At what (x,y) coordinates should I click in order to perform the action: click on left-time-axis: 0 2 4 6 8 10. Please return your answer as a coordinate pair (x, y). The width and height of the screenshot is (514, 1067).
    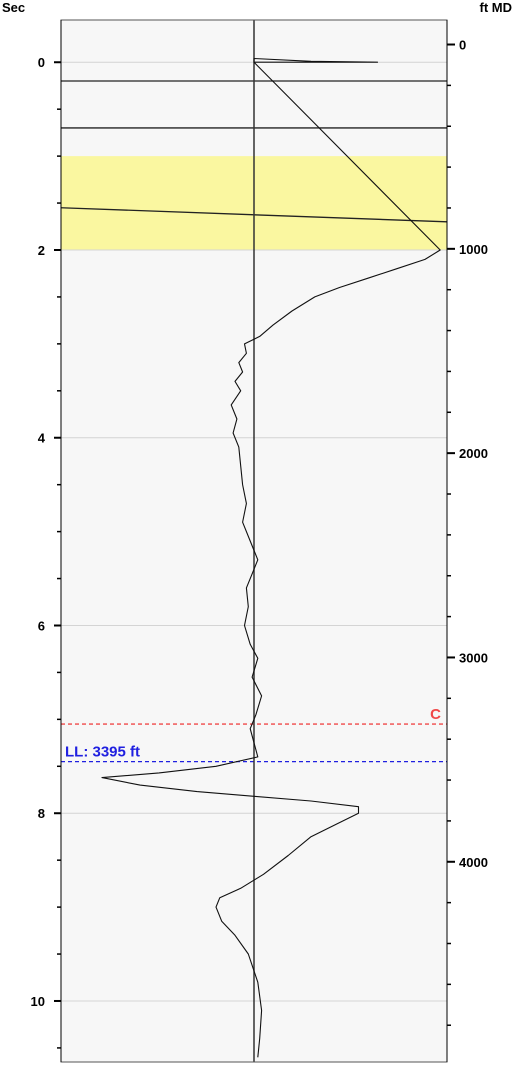
    Looking at the image, I should click on (46, 541).